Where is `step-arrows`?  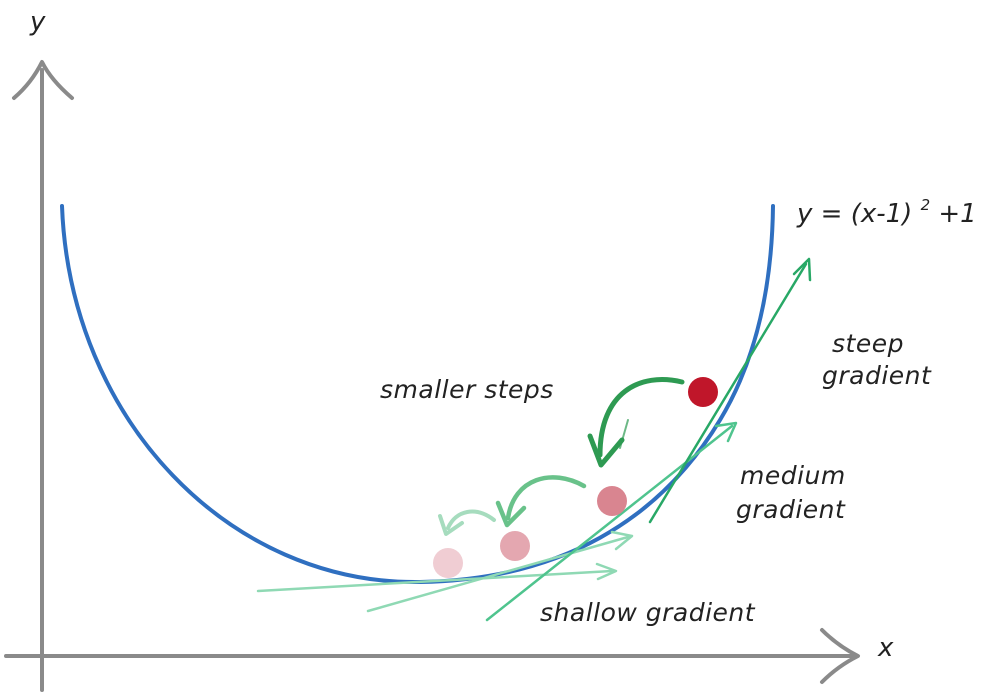
step-arrows is located at coordinates (561, 456).